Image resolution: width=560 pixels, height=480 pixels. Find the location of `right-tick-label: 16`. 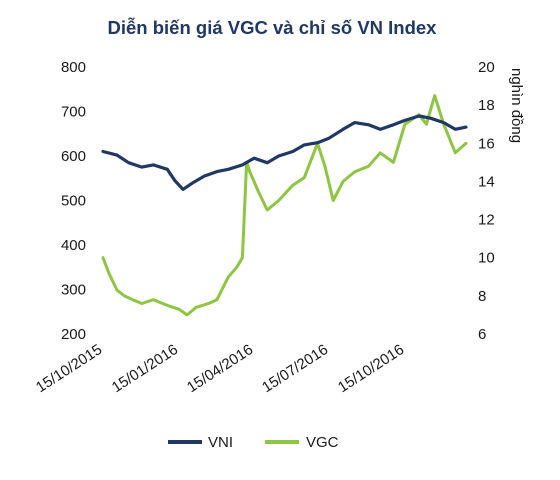

right-tick-label: 16 is located at coordinates (486, 143).